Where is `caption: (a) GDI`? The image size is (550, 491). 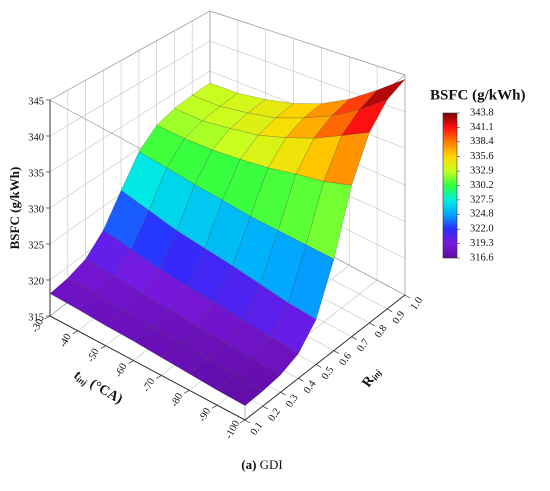 caption: (a) GDI is located at coordinates (262, 464).